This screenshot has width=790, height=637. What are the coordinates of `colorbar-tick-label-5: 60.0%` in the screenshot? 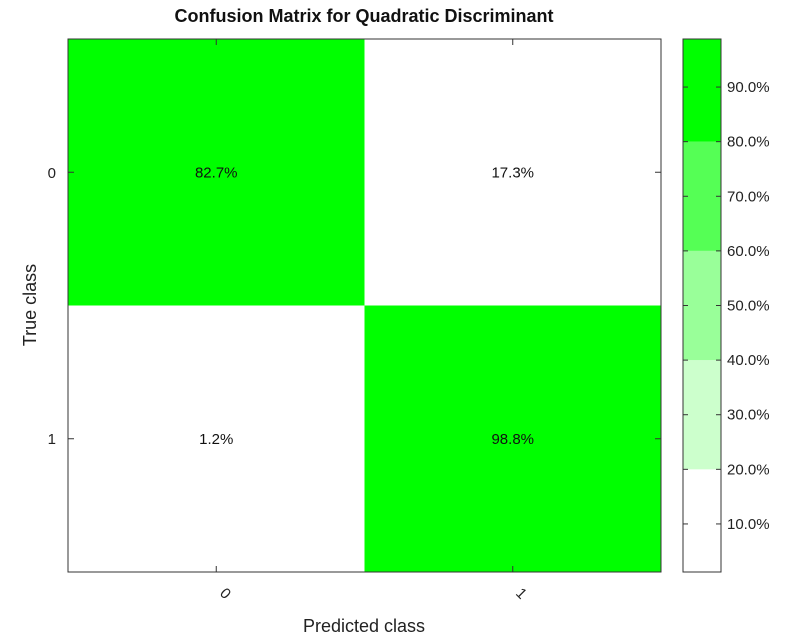 It's located at (748, 251).